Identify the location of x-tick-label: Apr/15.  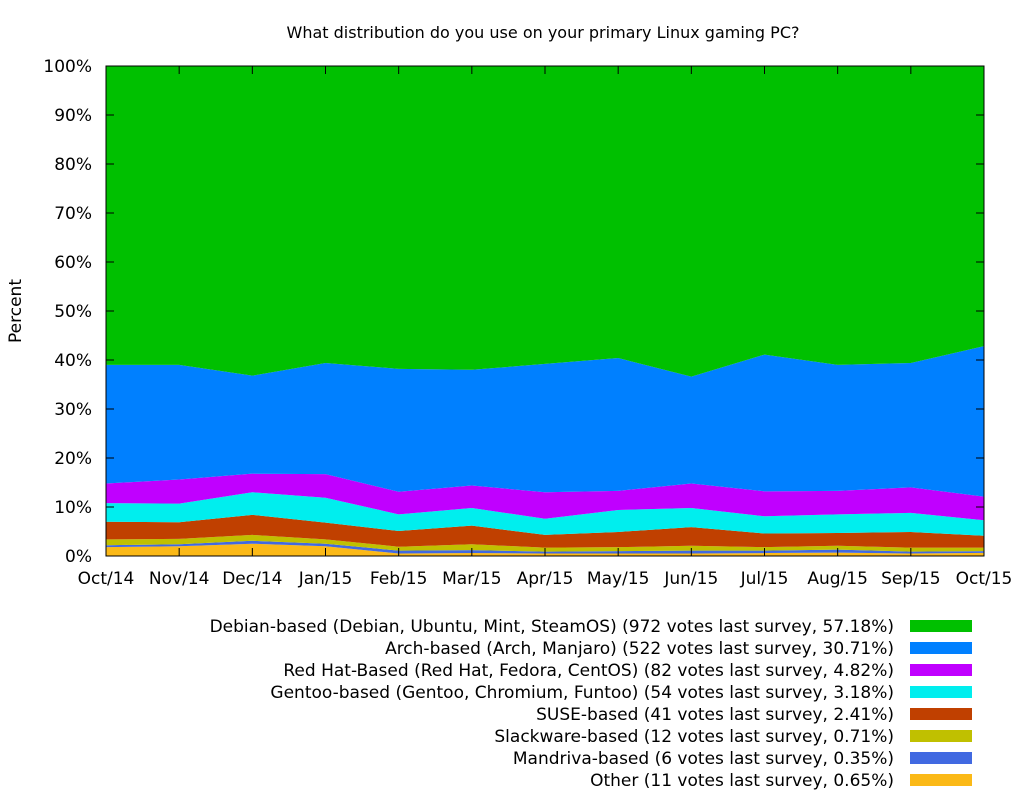
(545, 579).